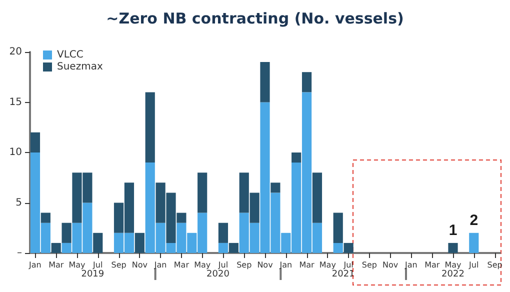 The height and width of the screenshot is (292, 510). I want to click on y-tick-label: 5, so click(19, 202).